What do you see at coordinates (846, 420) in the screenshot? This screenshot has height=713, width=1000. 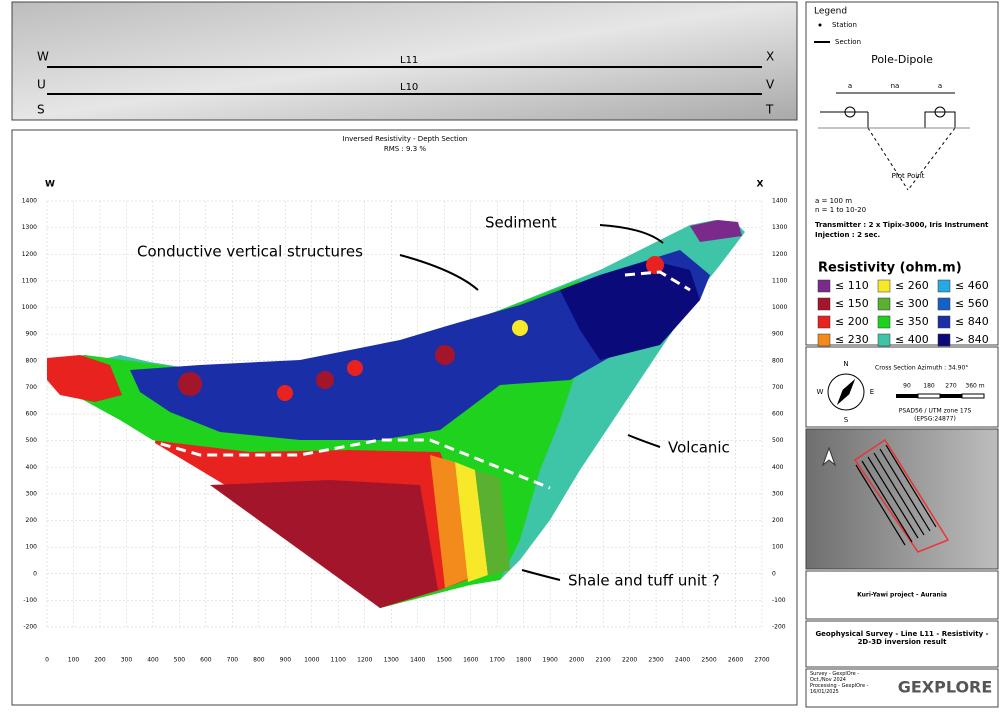 I see `compass-label: S` at bounding box center [846, 420].